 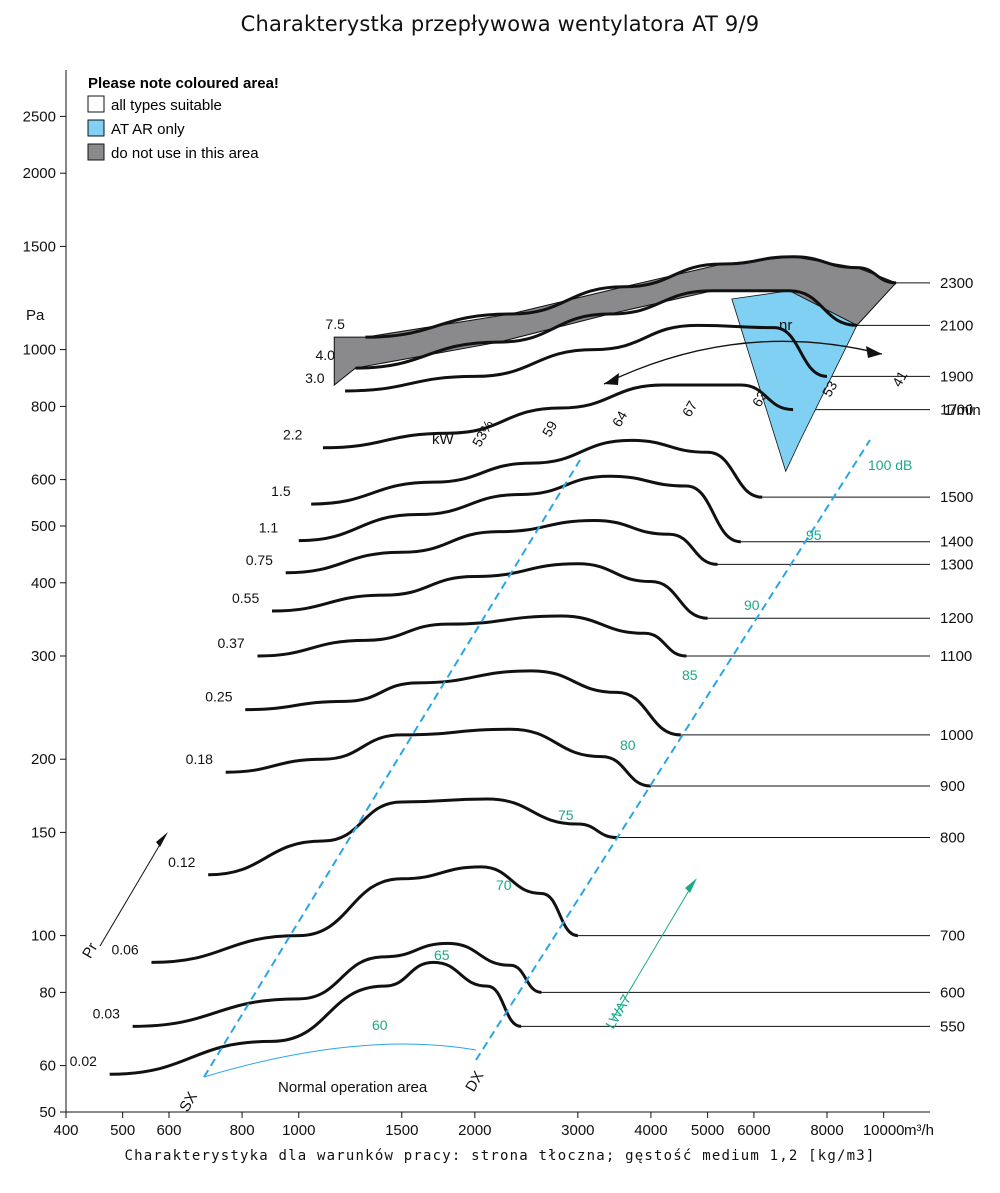 I want to click on speed-label: 1400, so click(x=956, y=542).